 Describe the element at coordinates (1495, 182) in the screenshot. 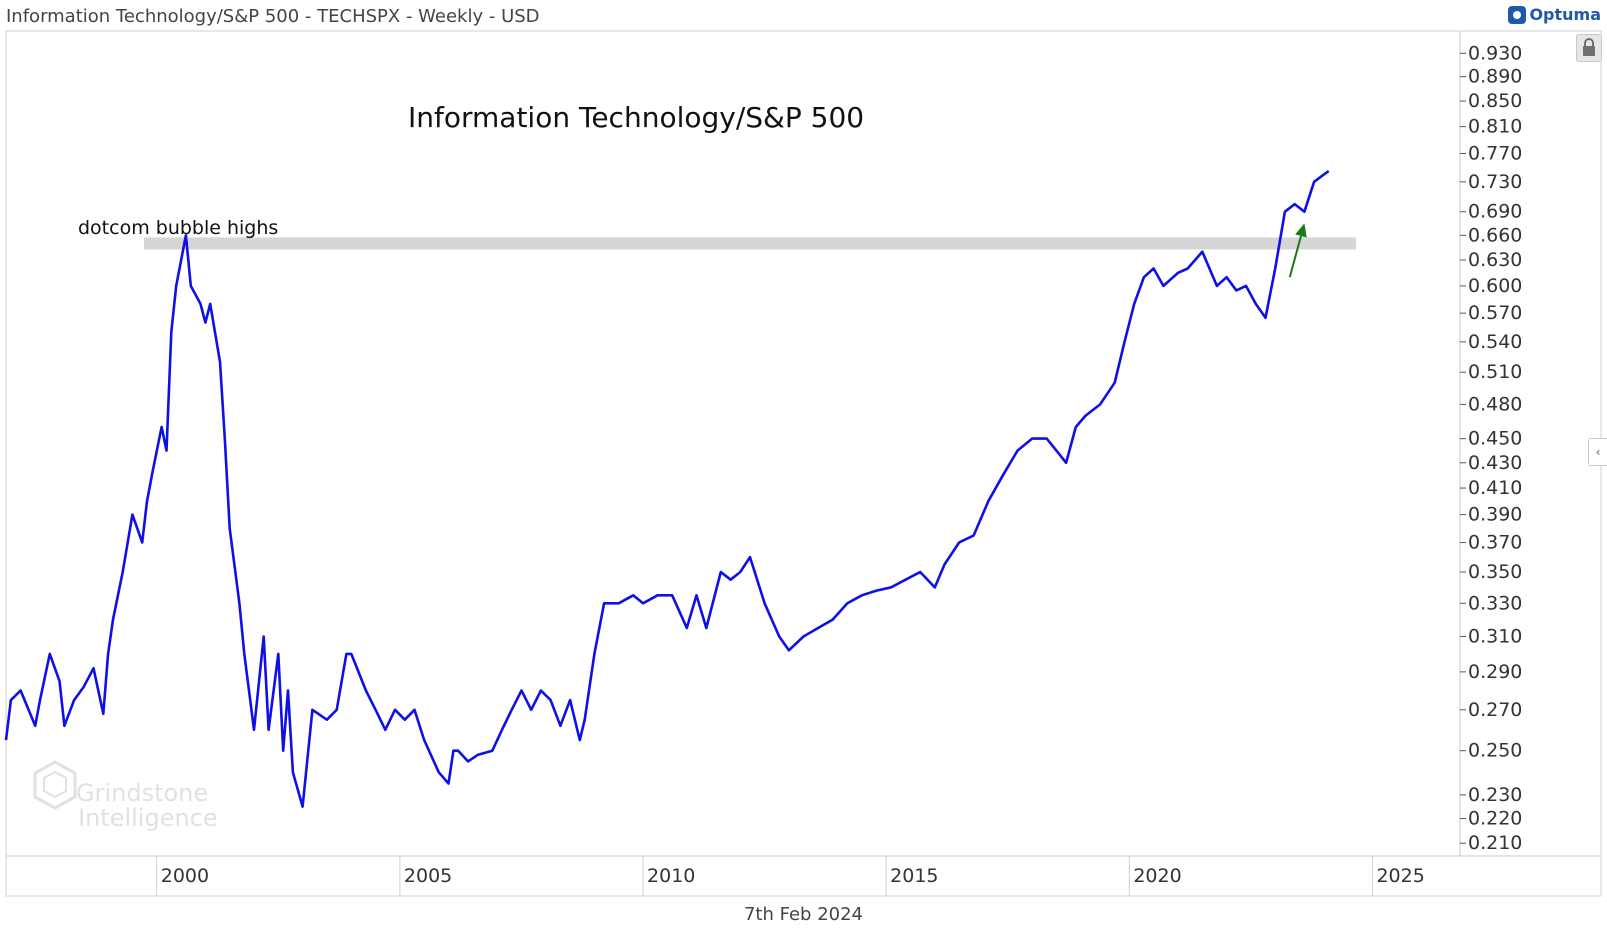

I see `y-tick-label: 0.730` at that location.